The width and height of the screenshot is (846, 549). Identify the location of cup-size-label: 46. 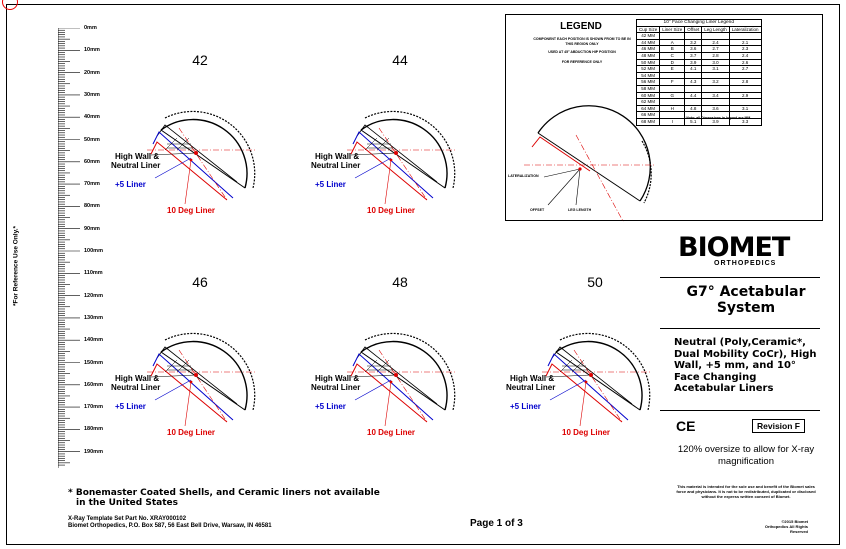
(200, 282).